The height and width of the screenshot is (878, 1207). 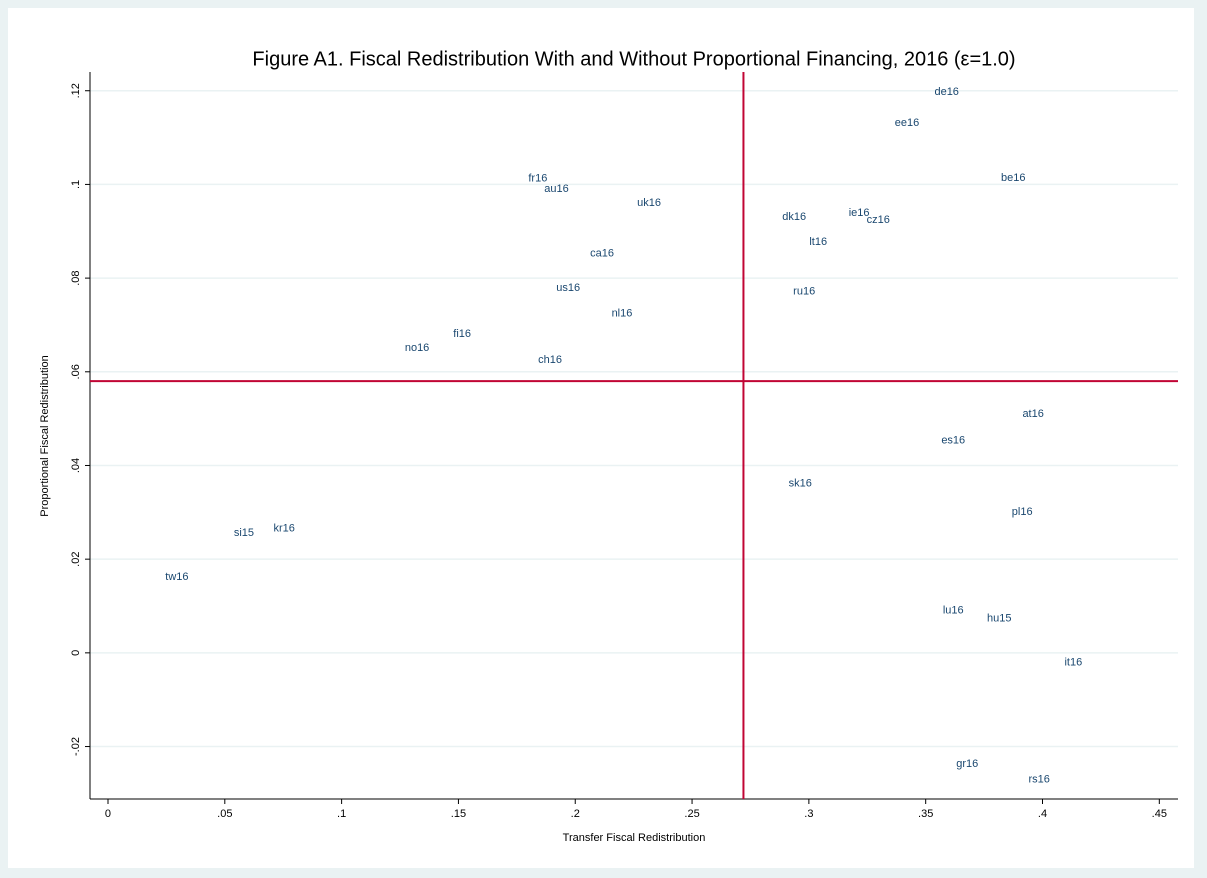 I want to click on y-tick-label: .12, so click(x=76, y=90).